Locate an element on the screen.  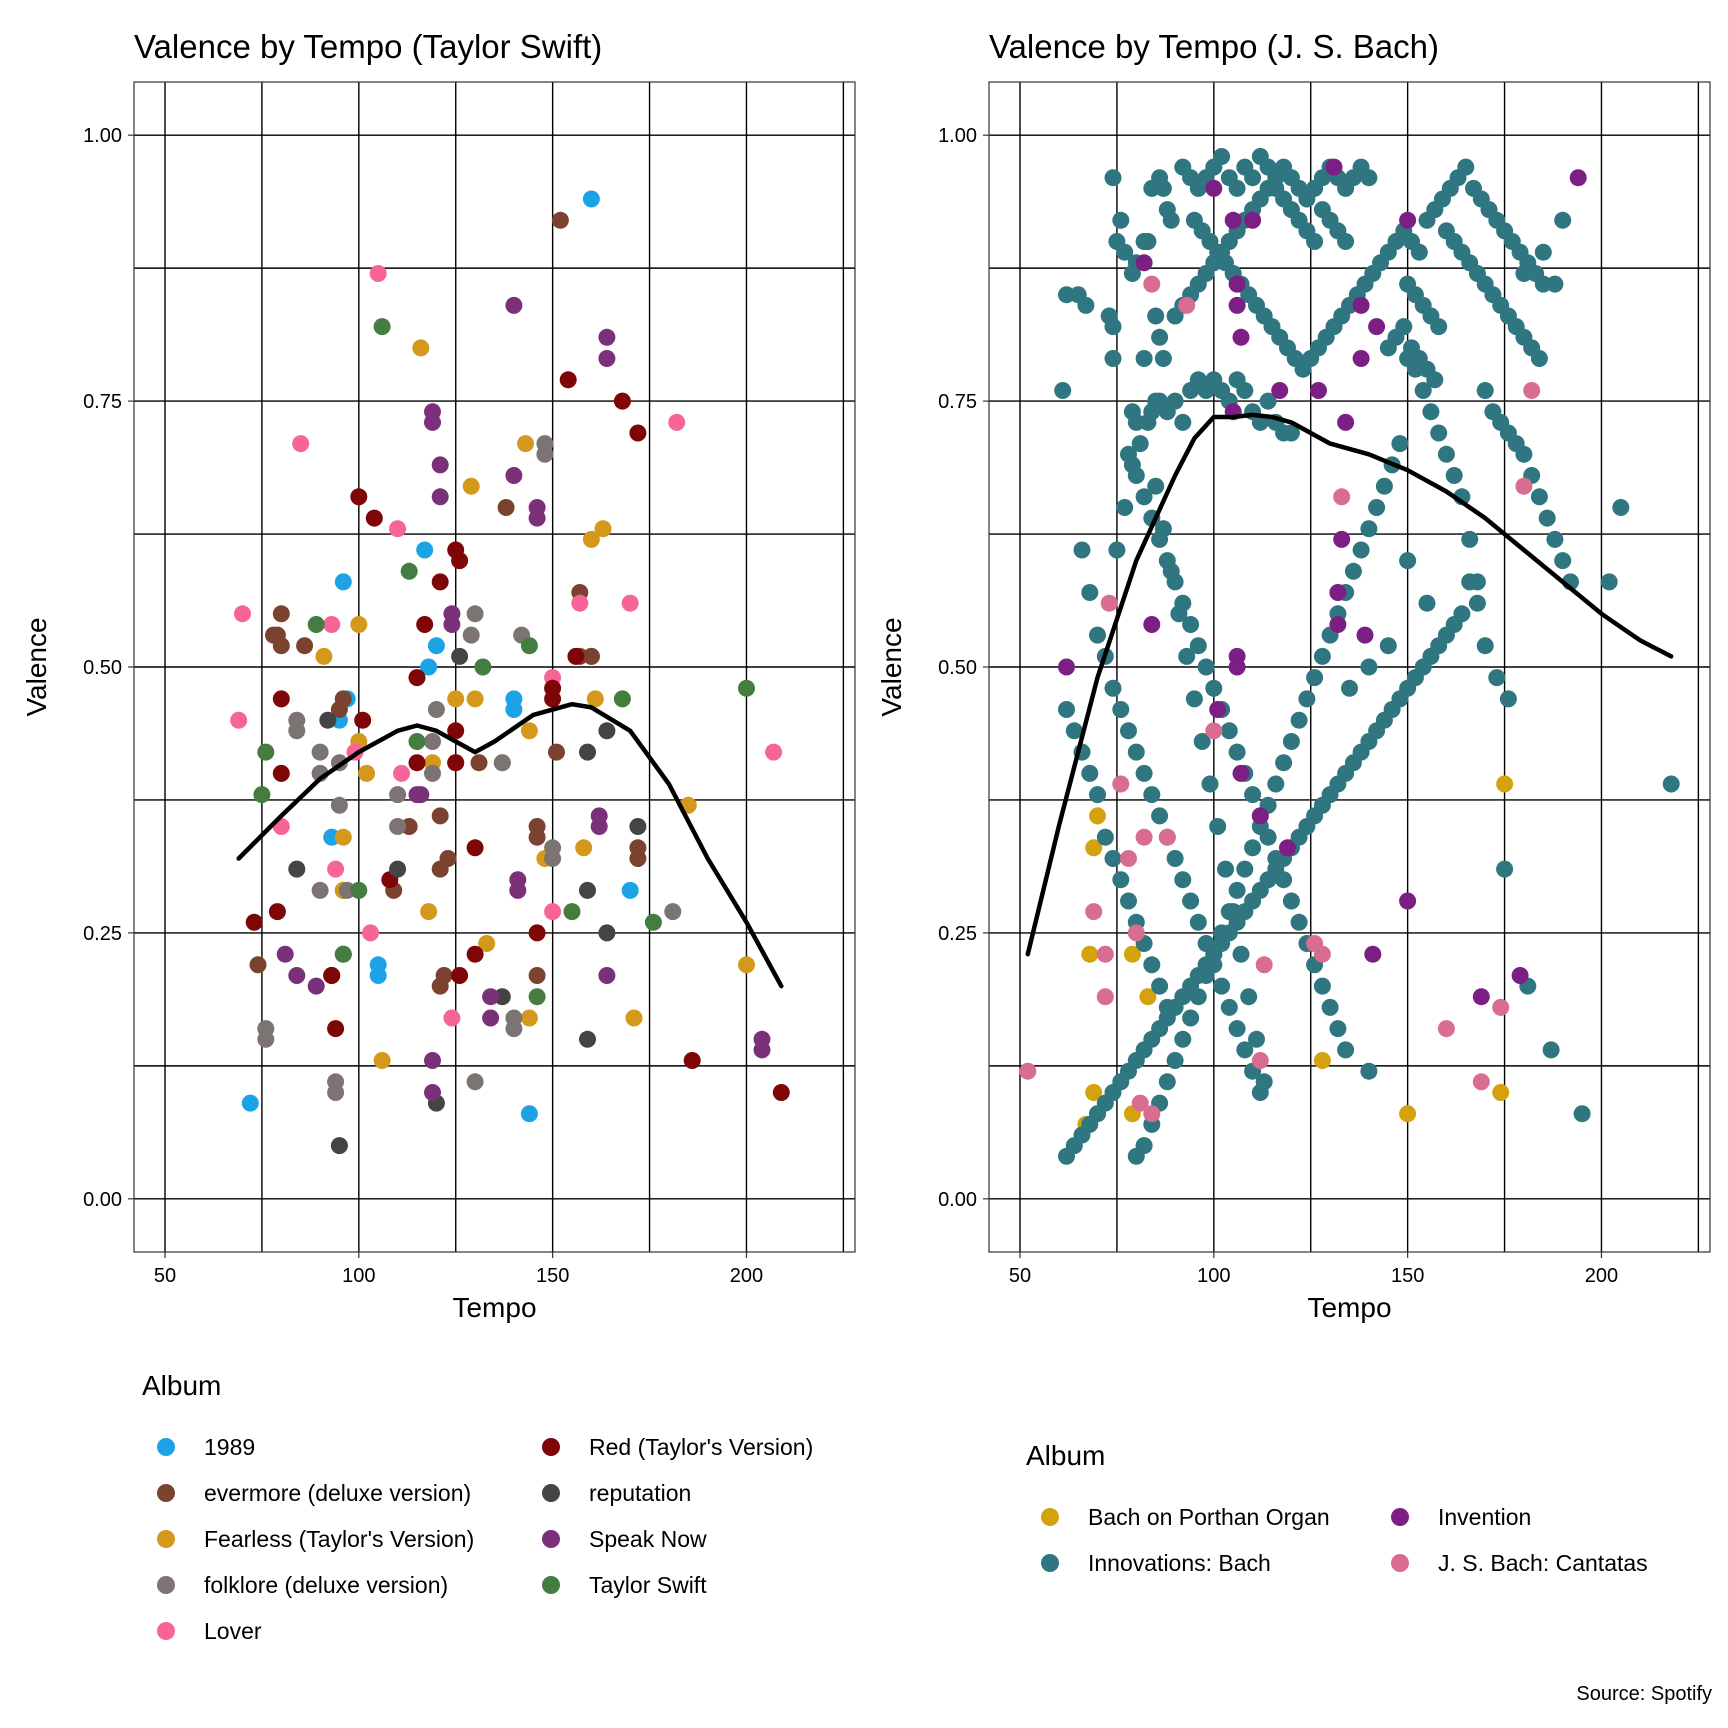
legend-title: Album is located at coordinates (181, 1385).